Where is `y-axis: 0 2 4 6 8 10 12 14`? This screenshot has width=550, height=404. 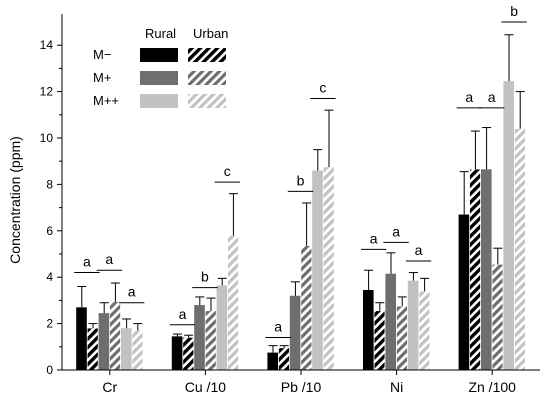
y-axis: 0 2 4 6 8 10 12 14 is located at coordinates (51, 195).